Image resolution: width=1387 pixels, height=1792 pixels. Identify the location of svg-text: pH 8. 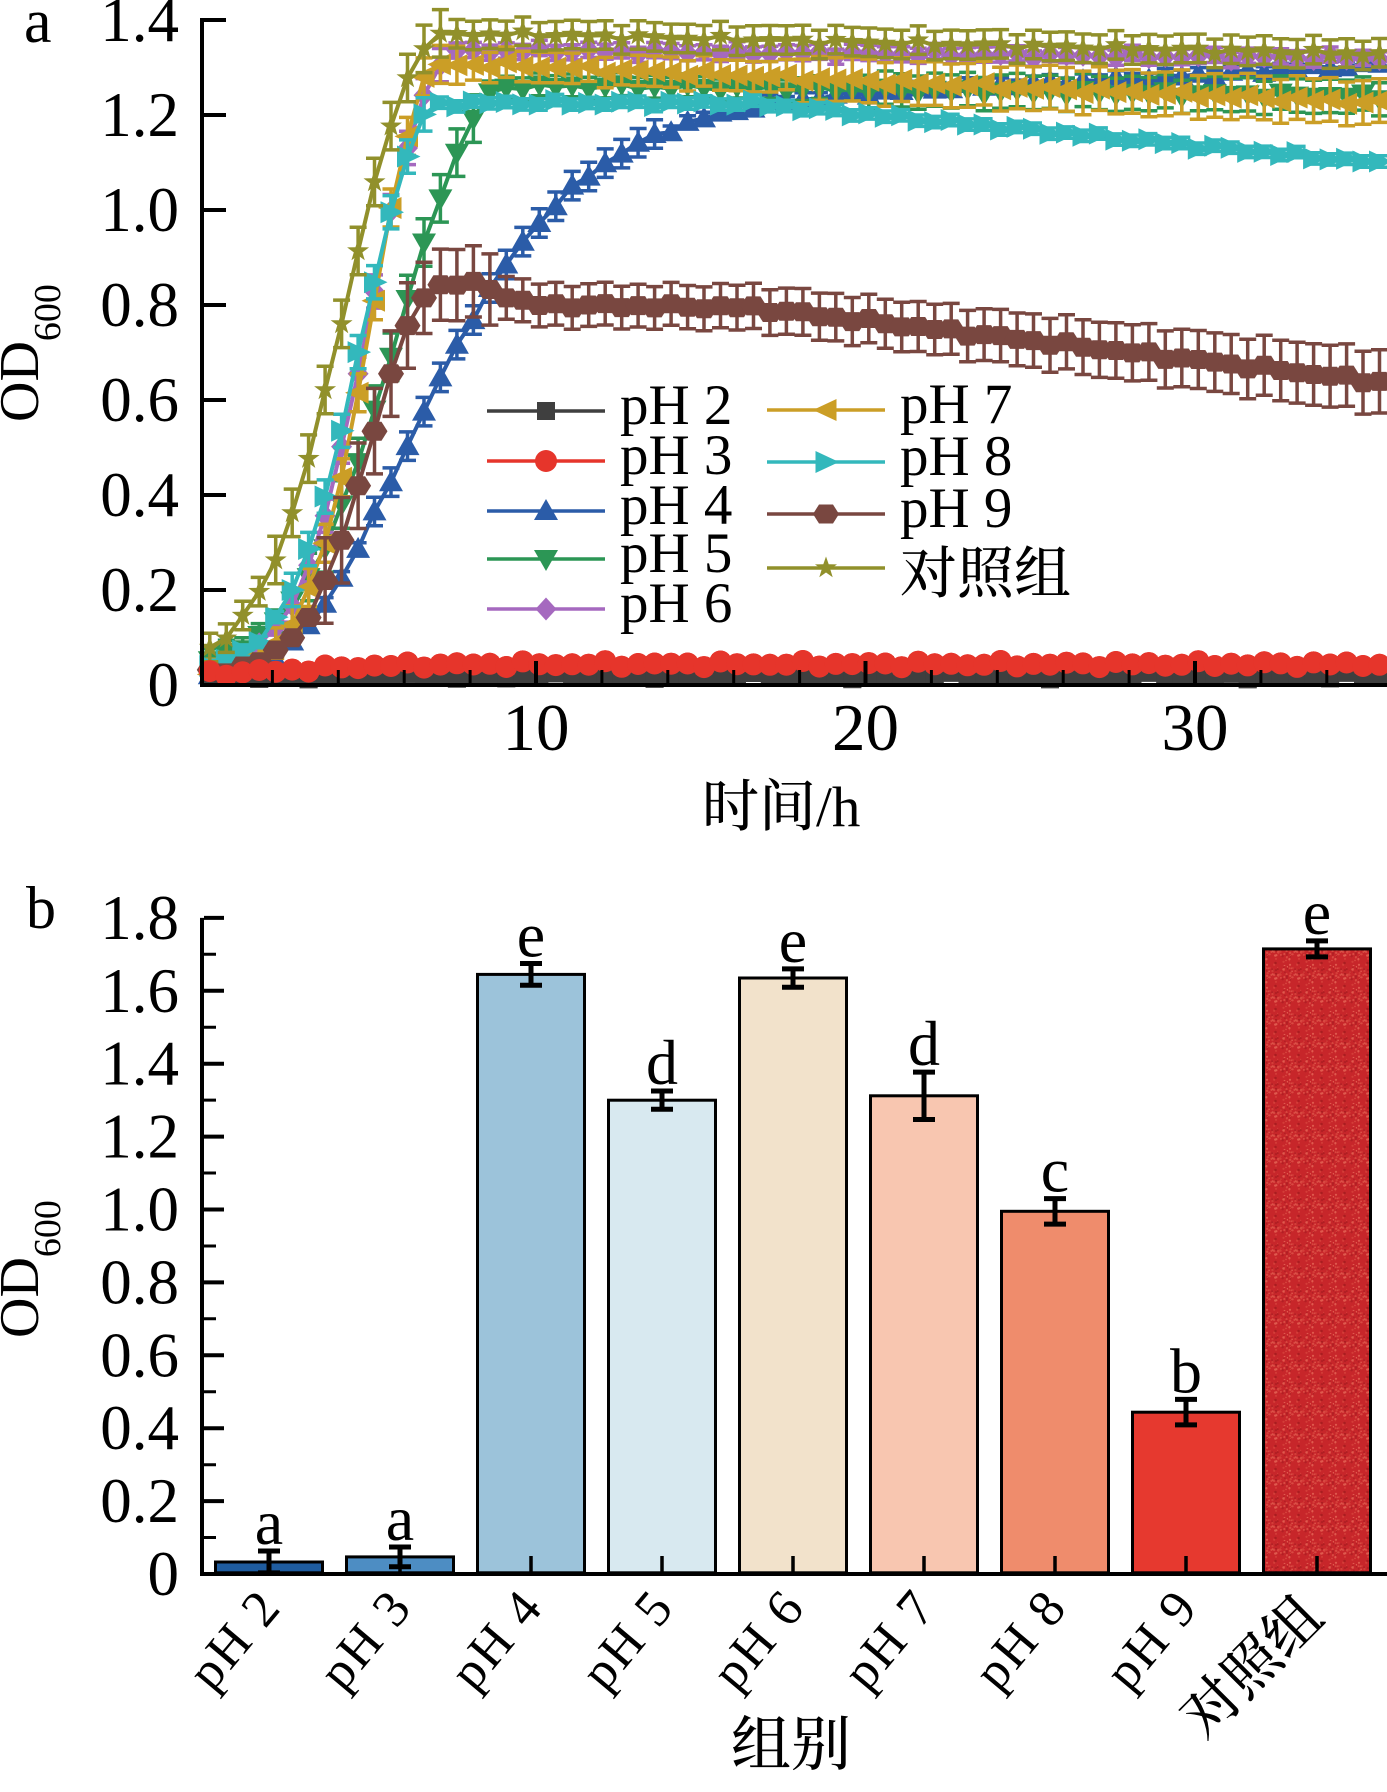
(956, 456).